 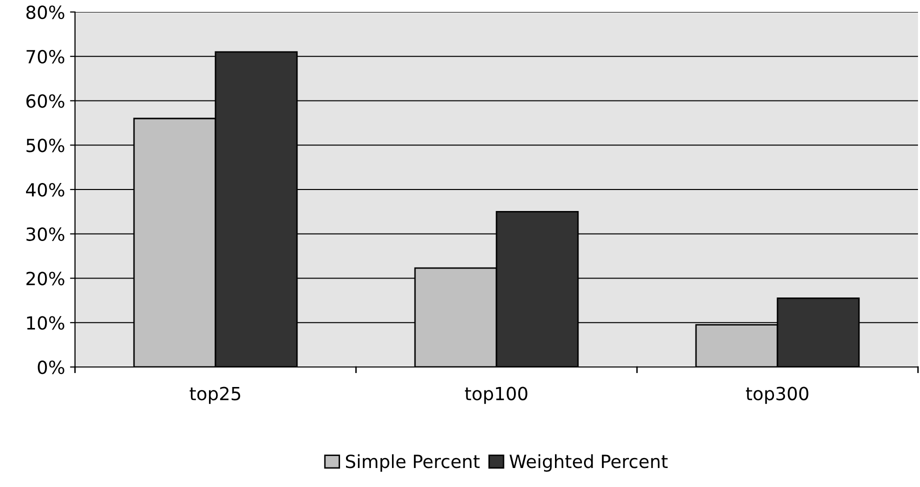 What do you see at coordinates (45, 12) in the screenshot?
I see `y-tick-label: 80%` at bounding box center [45, 12].